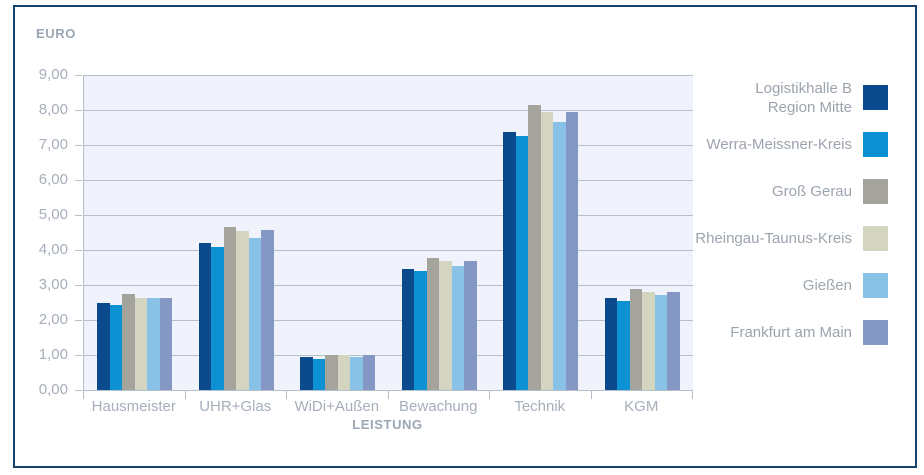 Image resolution: width=924 pixels, height=475 pixels. I want to click on legend-item: Werra-Meissner-Kreis, so click(791, 144).